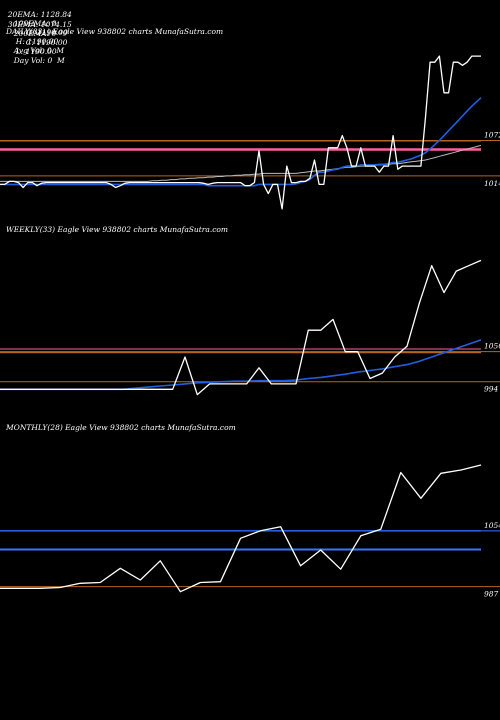 The image size is (500, 720). I want to click on weekly-level-label-0: 1050, so click(492, 346).